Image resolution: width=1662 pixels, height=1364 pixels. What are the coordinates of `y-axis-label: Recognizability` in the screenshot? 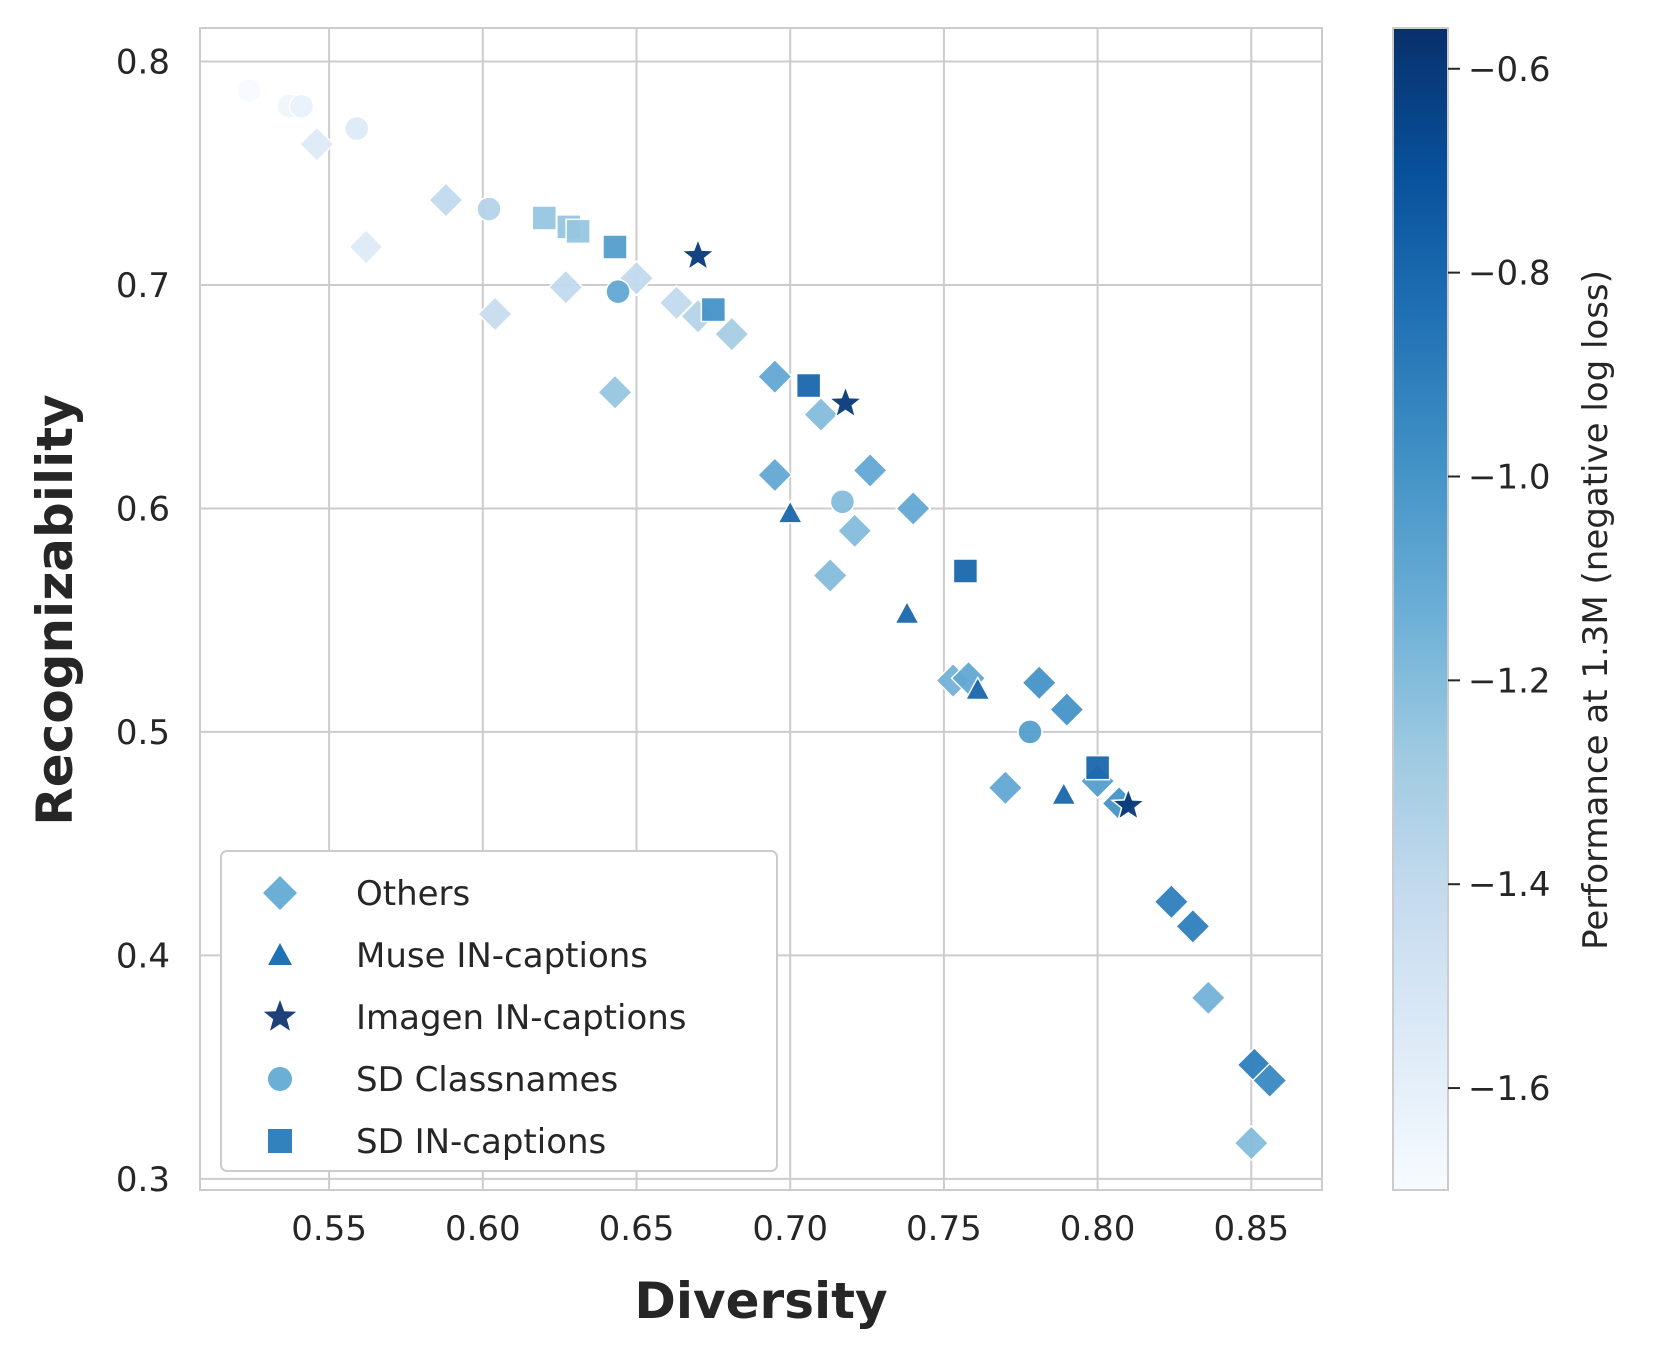 It's located at (55, 609).